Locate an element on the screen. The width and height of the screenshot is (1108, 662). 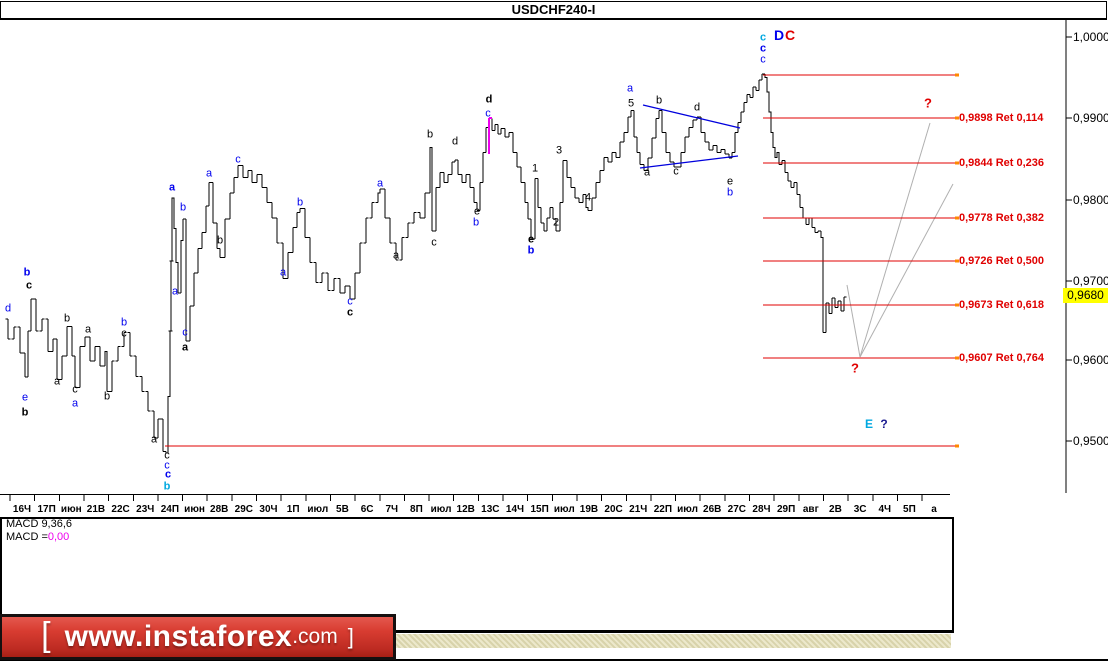
macd-value-prefix: MACD = is located at coordinates (27, 537).